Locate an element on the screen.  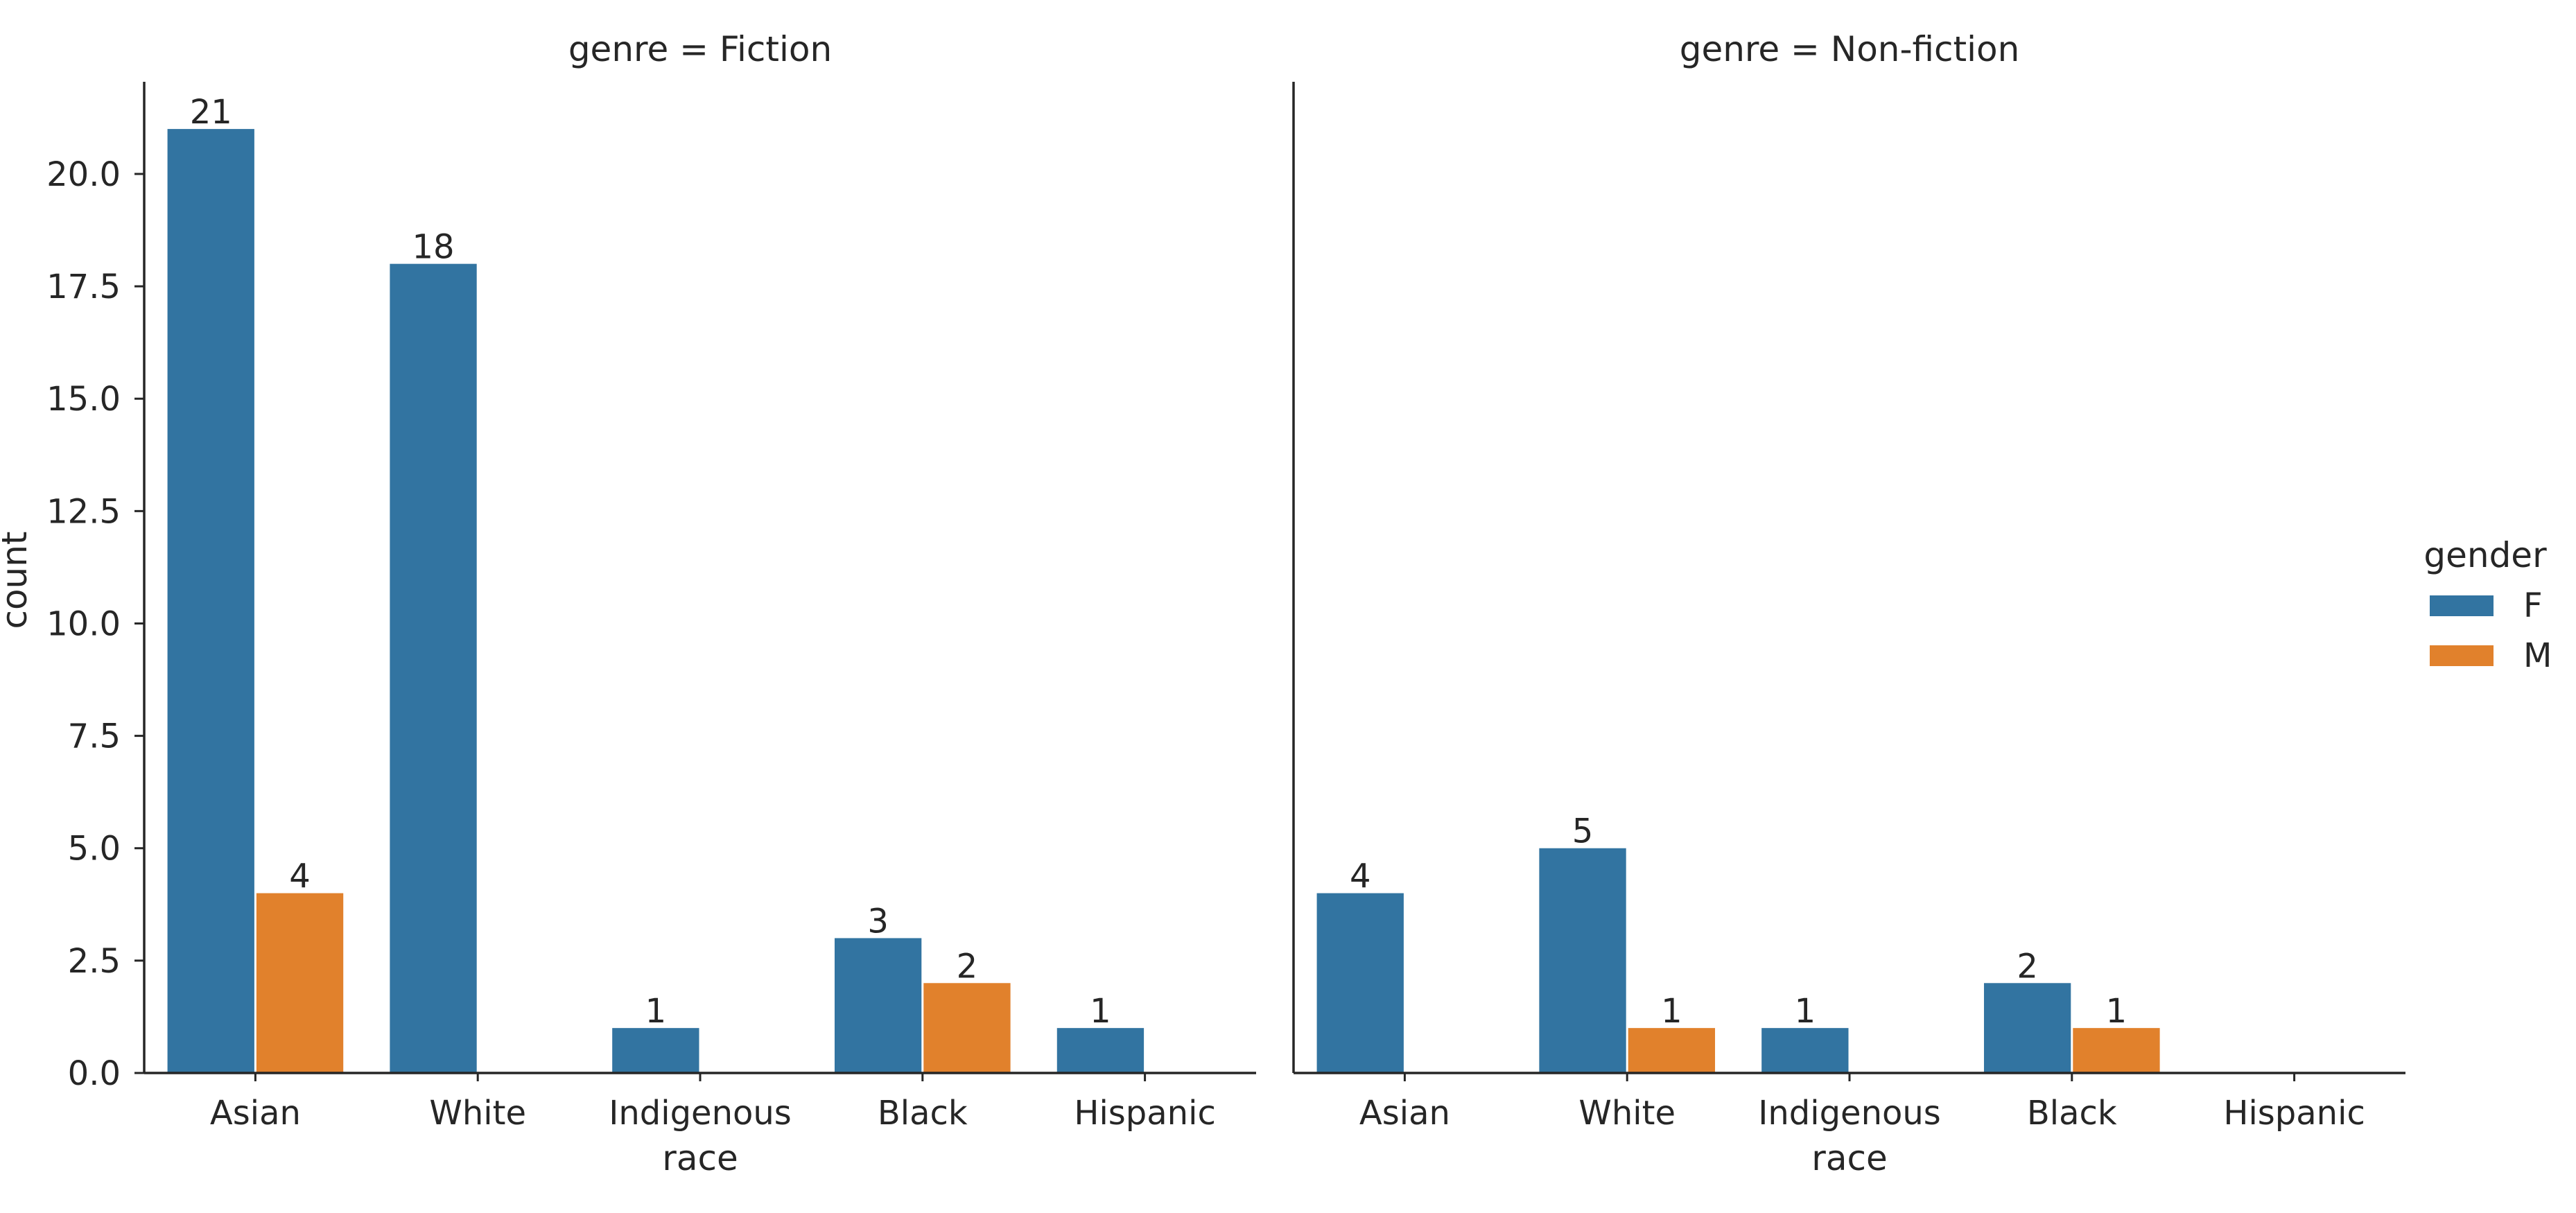
y-axis-title: count is located at coordinates (17, 580).